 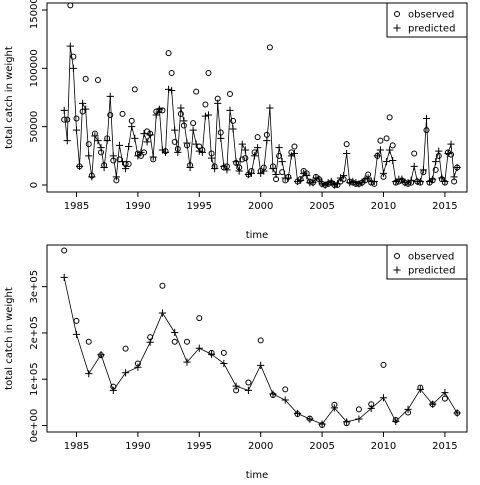 What do you see at coordinates (321, 446) in the screenshot?
I see `x-tick-label: 2005` at bounding box center [321, 446].